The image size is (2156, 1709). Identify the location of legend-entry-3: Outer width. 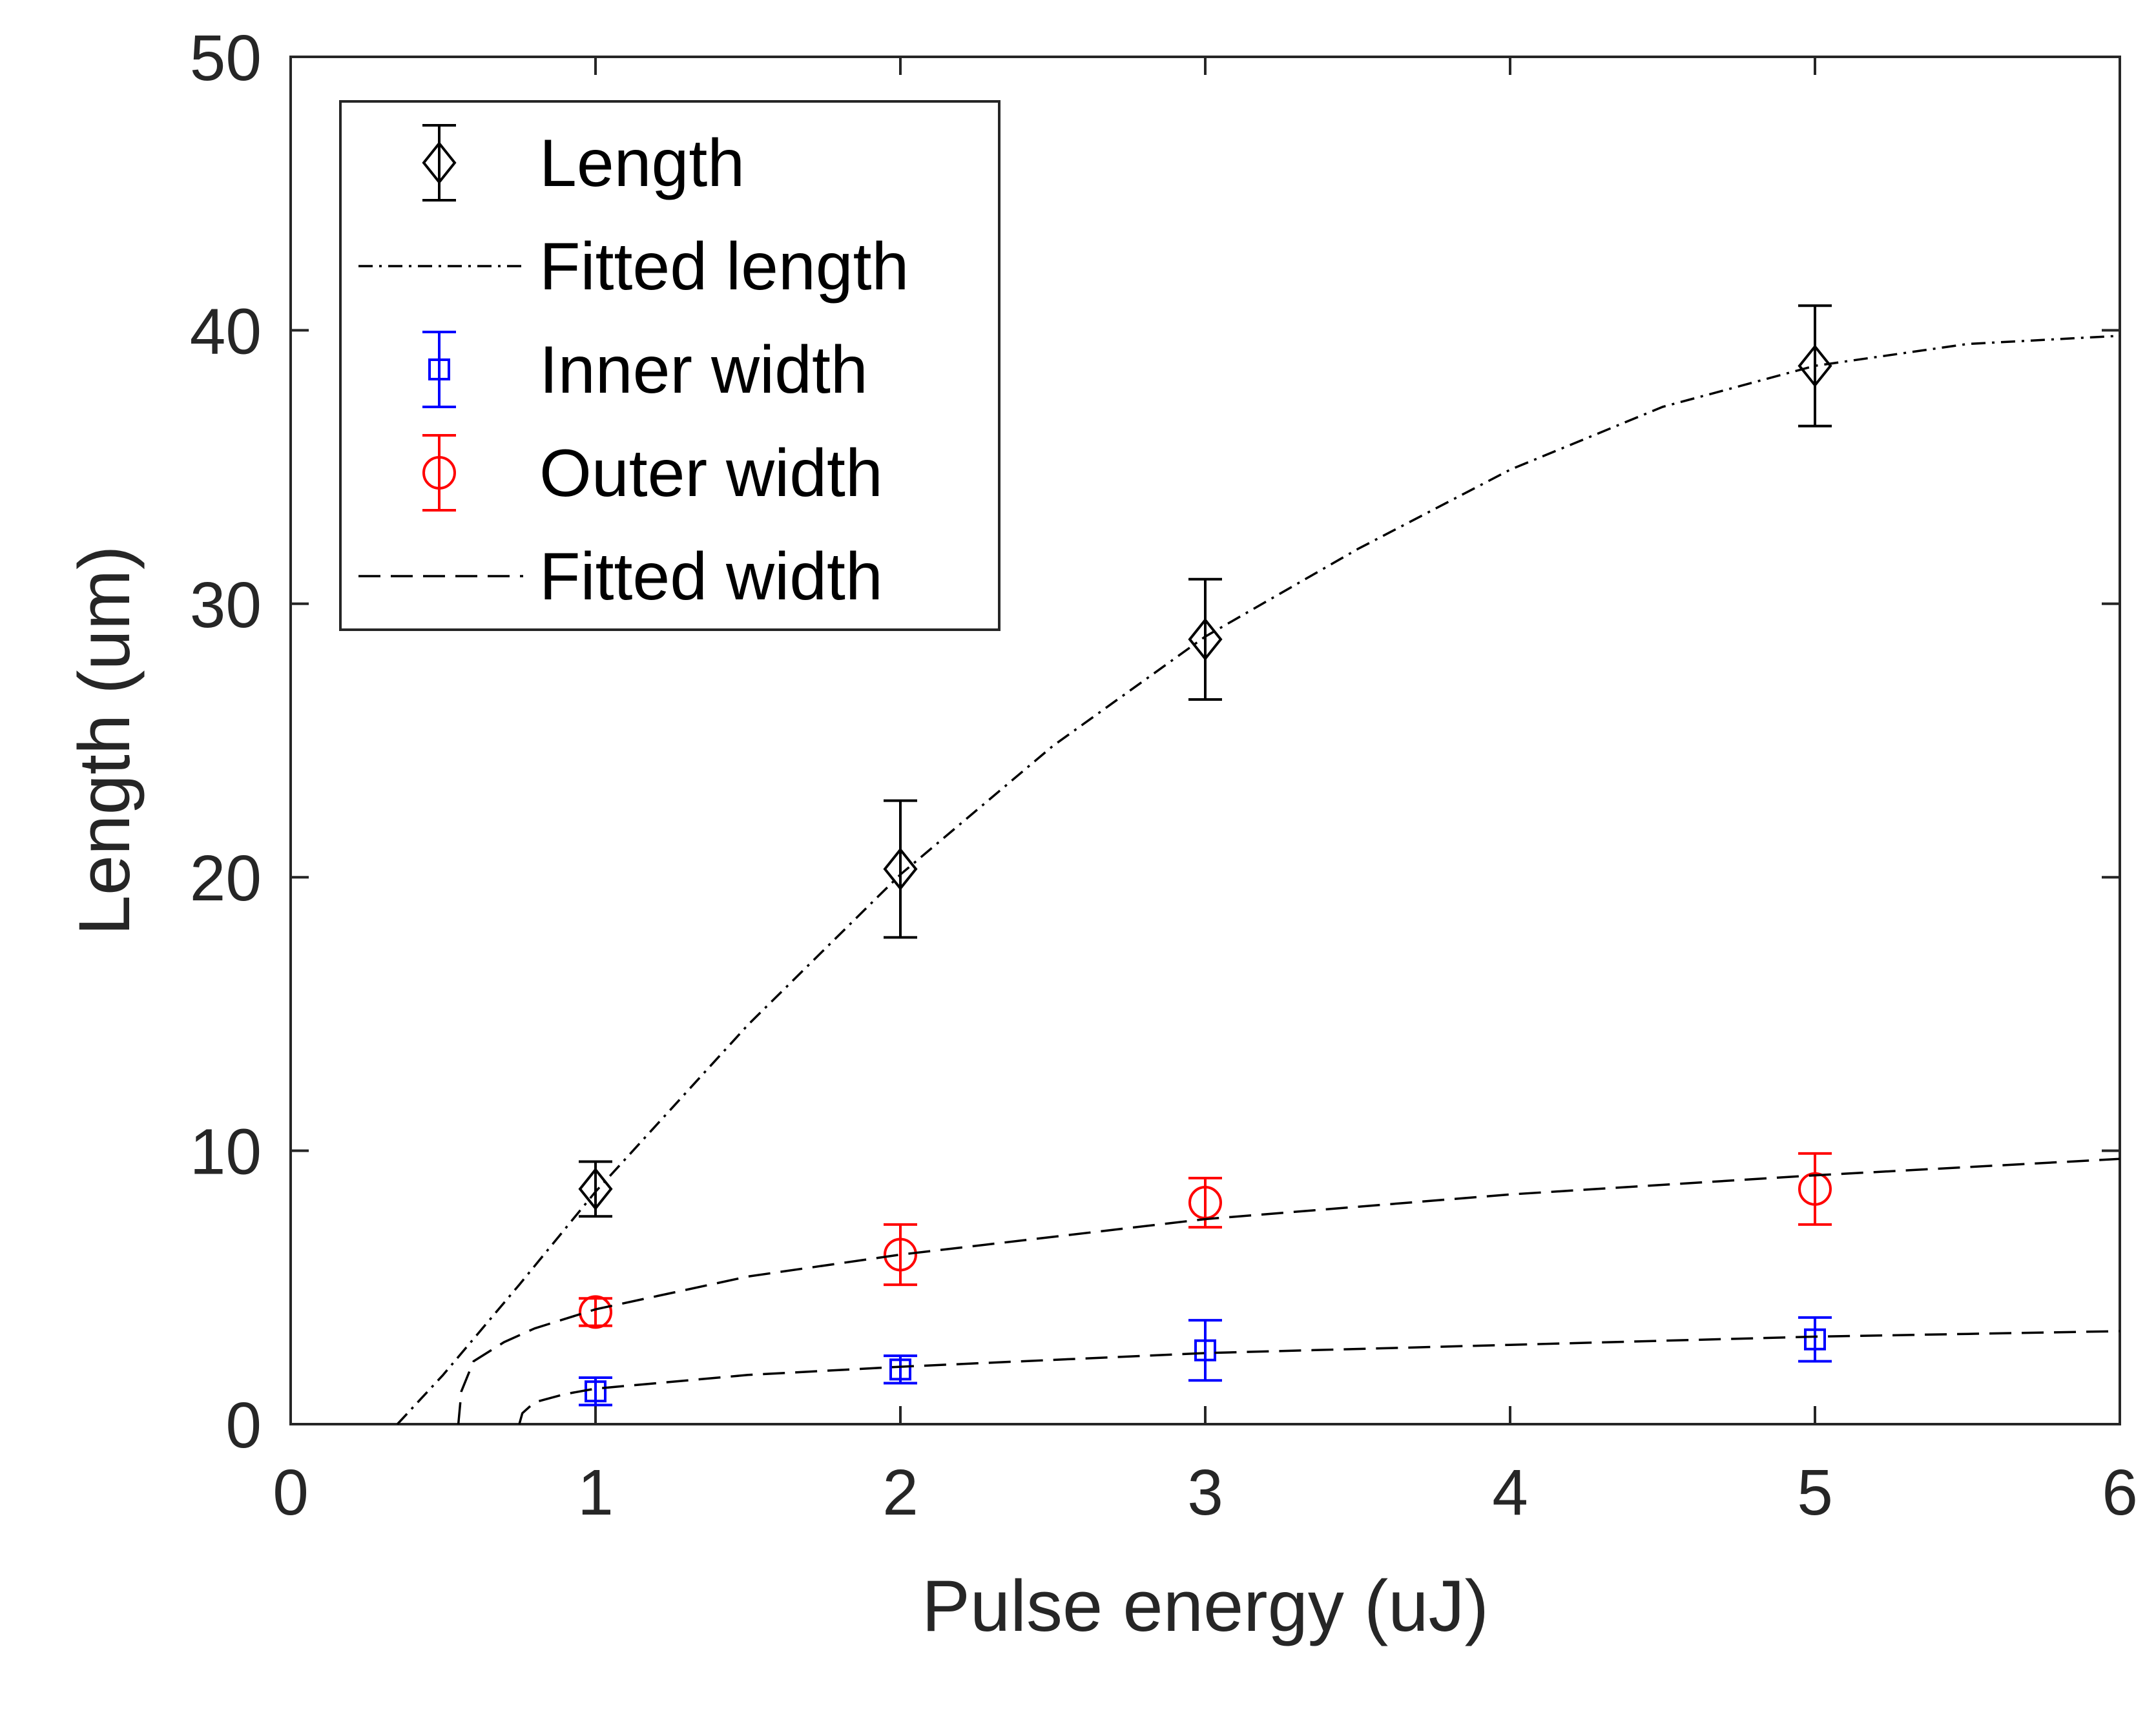
(652, 473).